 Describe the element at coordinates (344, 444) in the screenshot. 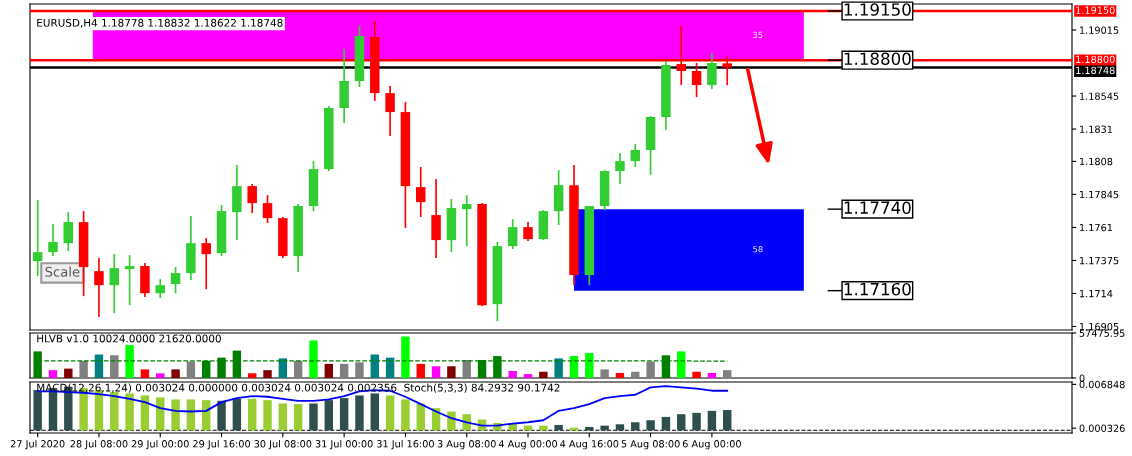

I see `x-tick-label: 31 Jul 00:00` at that location.